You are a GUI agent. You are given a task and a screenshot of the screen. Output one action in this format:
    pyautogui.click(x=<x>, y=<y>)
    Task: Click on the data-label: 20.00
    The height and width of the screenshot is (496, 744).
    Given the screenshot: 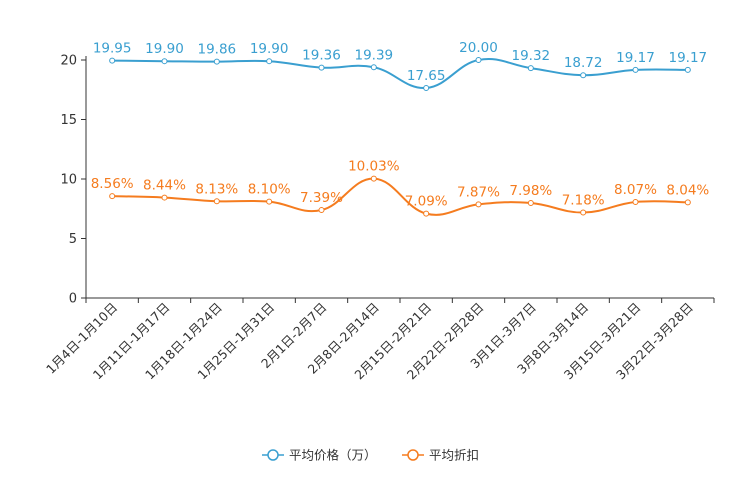 What is the action you would take?
    pyautogui.click(x=478, y=48)
    